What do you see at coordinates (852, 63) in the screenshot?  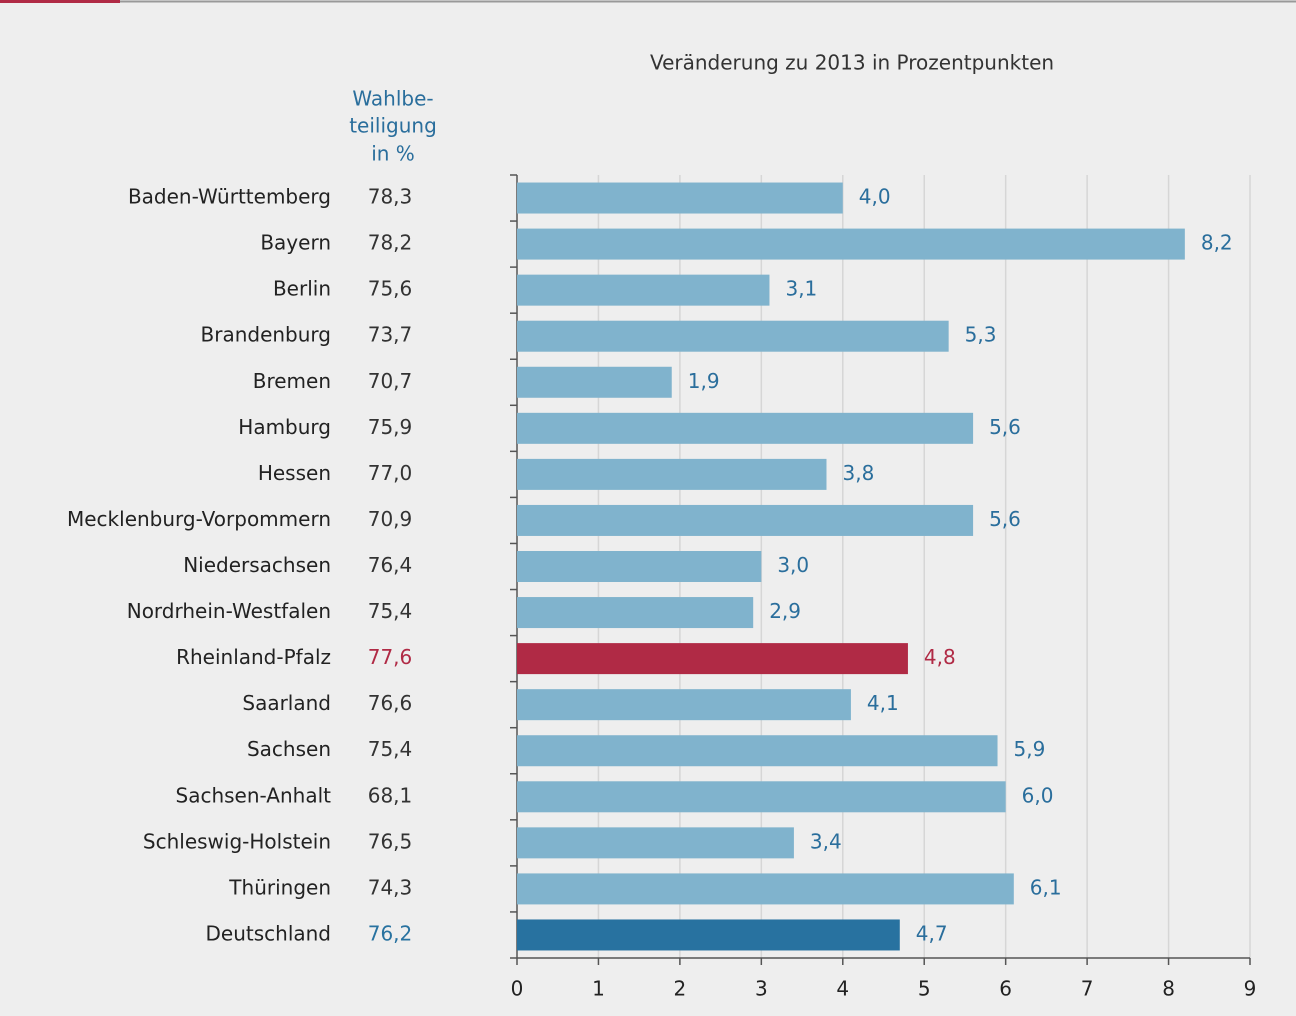 I see `chart-title: Veränderung zu 2013 in Prozentpunkten` at bounding box center [852, 63].